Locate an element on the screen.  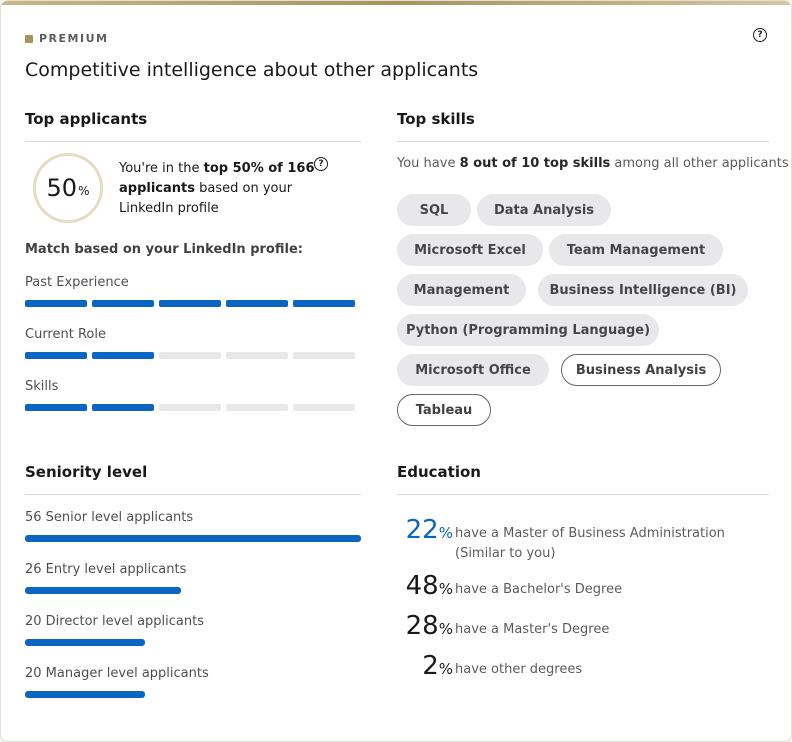
education-description: have other degrees is located at coordinates (519, 669).